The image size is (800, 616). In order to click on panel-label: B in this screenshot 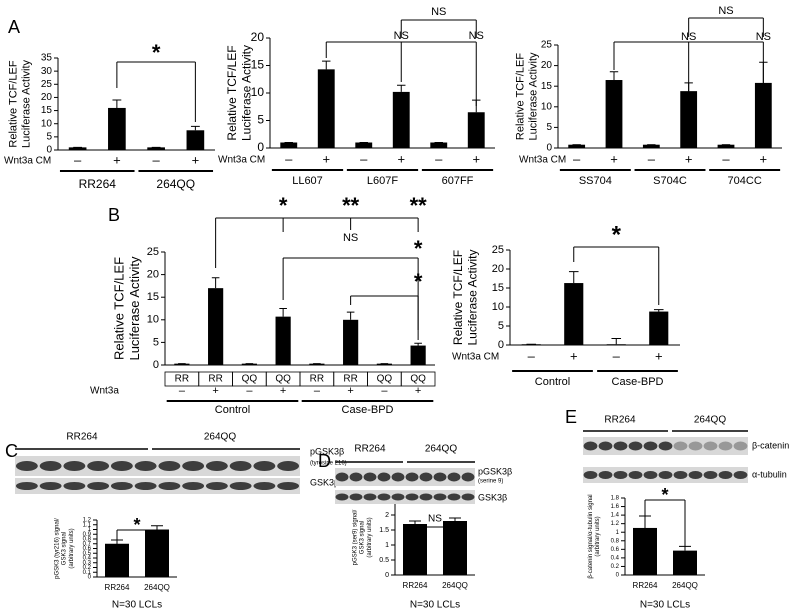, I will do `click(114, 215)`.